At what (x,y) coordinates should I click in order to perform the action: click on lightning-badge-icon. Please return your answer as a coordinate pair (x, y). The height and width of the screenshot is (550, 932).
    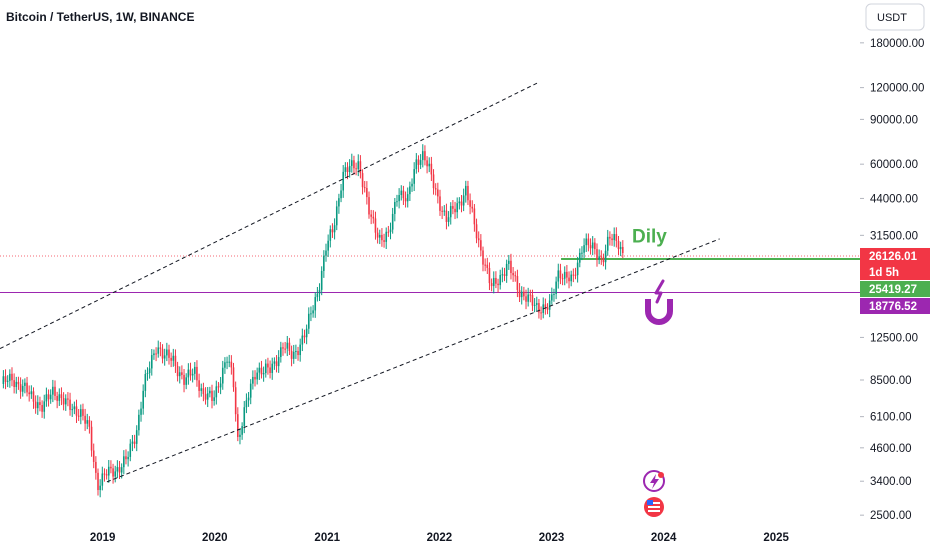
    Looking at the image, I should click on (654, 481).